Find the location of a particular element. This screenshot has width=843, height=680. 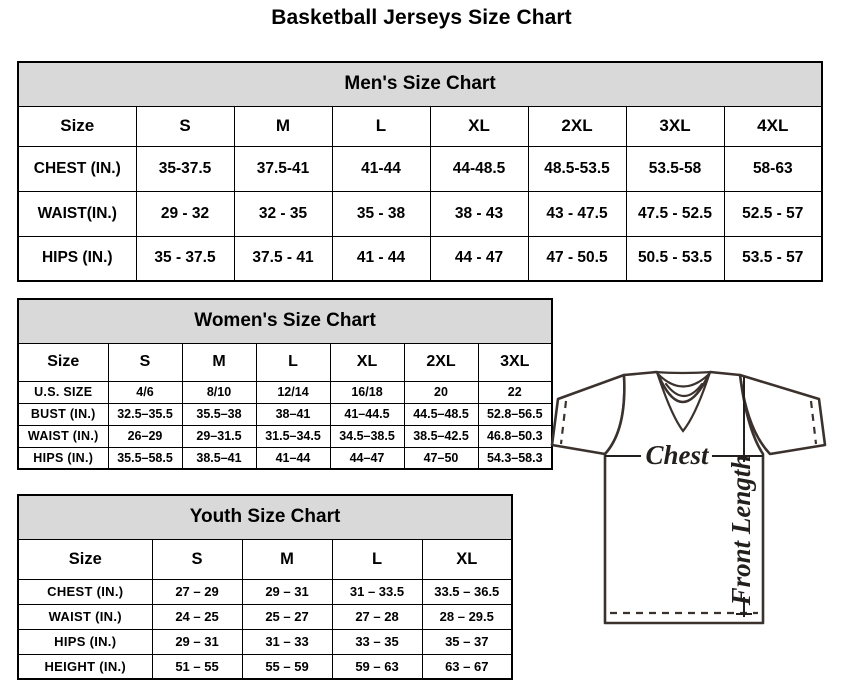

table-cell: 53.5-58 is located at coordinates (675, 168).